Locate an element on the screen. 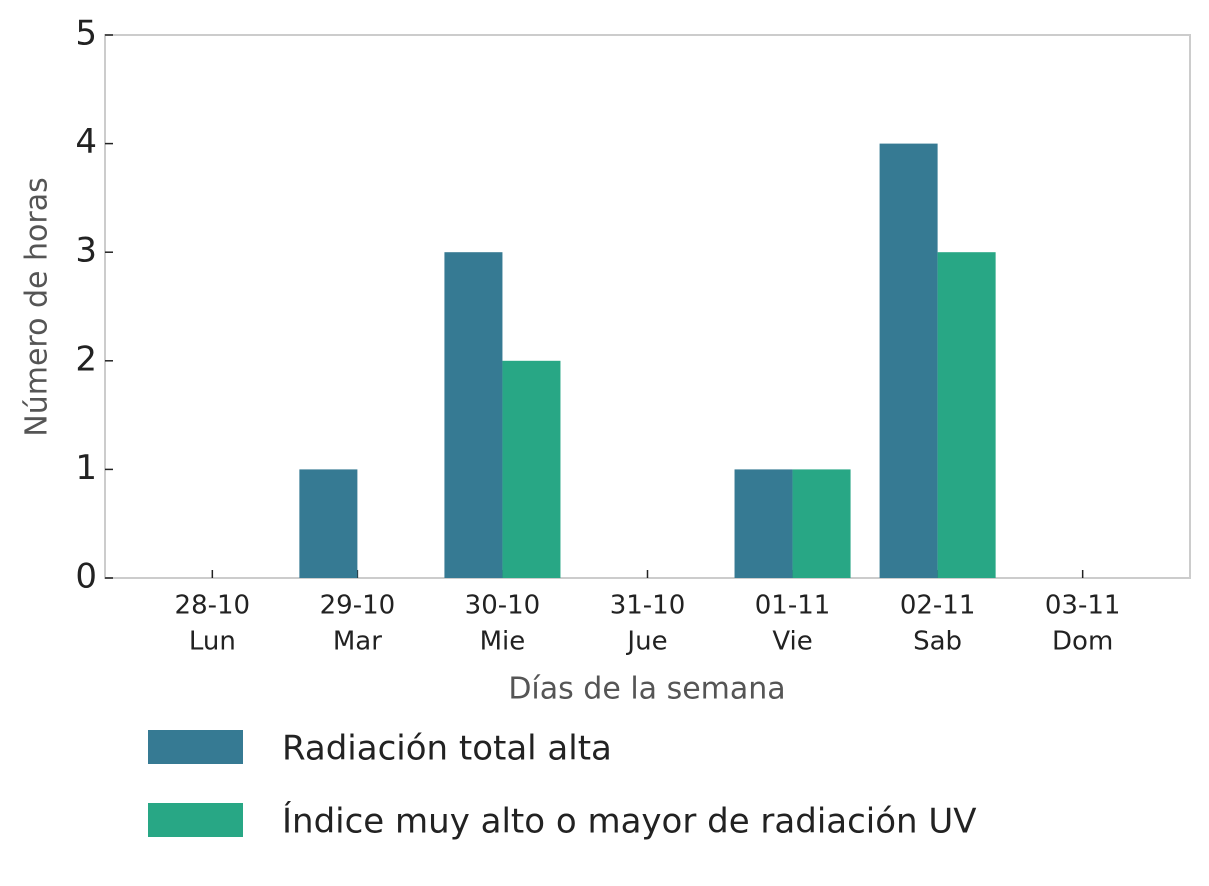 This screenshot has height=886, width=1209. legend-label: Índice muy alto o mayor de radiación UV is located at coordinates (629, 821).